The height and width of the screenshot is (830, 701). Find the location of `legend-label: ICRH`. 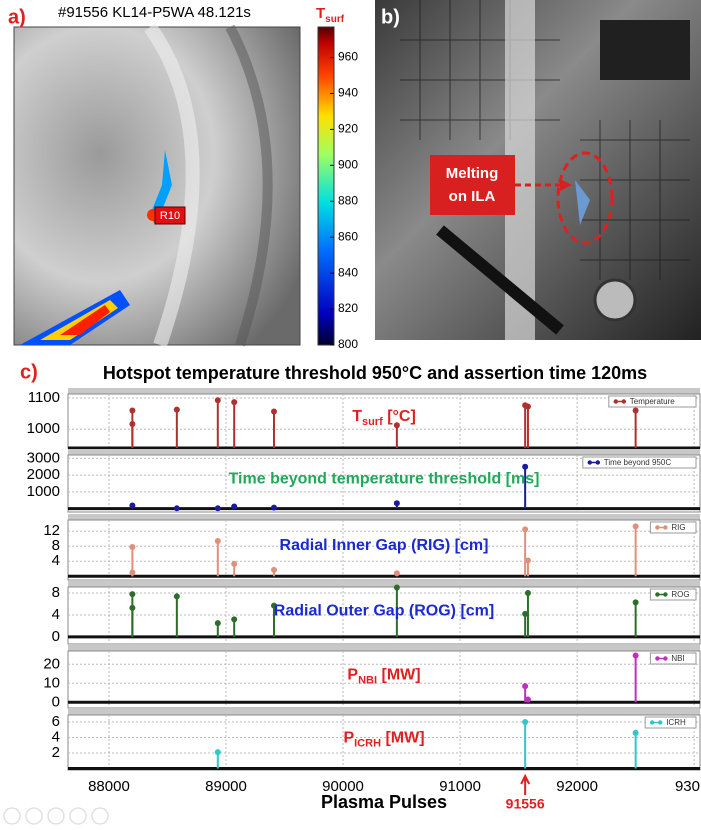

legend-label: ICRH is located at coordinates (676, 722).